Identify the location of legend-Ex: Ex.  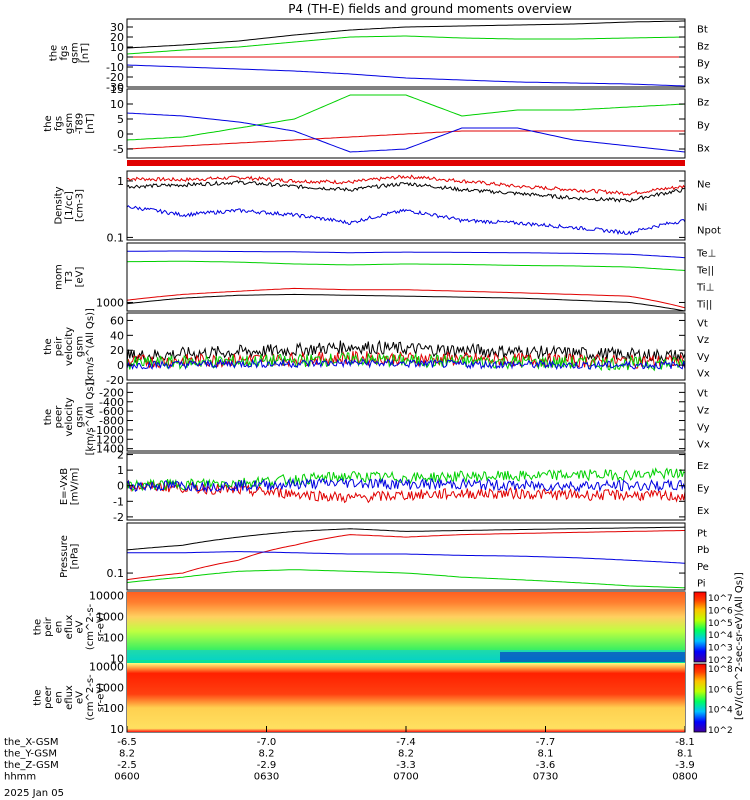
(703, 511).